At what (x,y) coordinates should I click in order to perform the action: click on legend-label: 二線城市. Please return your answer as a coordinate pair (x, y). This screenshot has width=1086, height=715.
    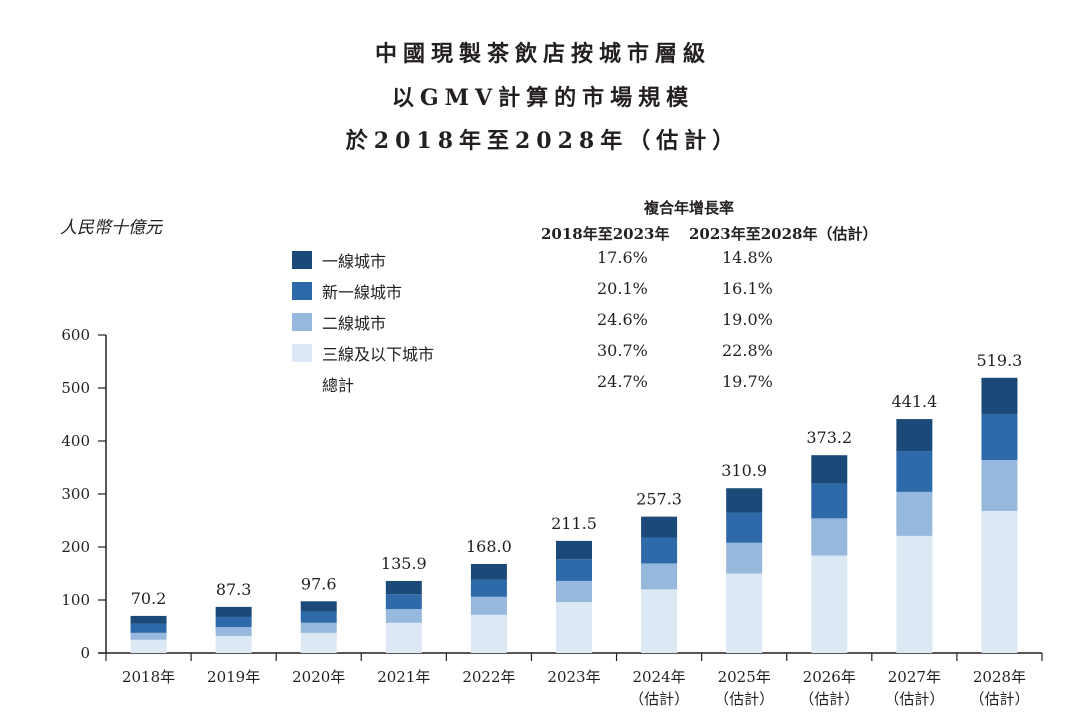
    Looking at the image, I should click on (354, 323).